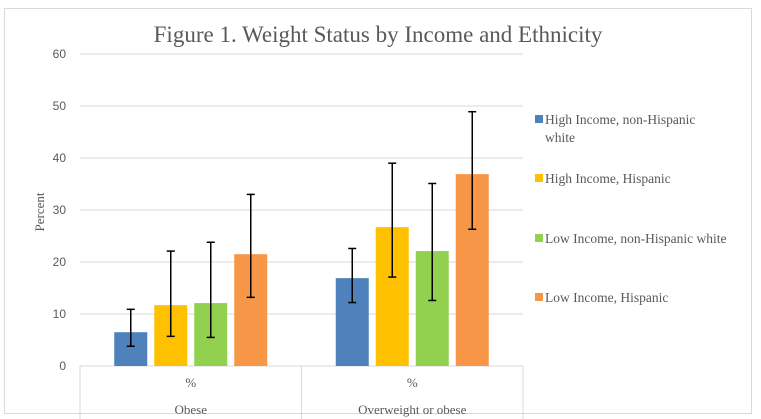  I want to click on y-axis-ticks: 0 10 20 30 40 50 60, so click(60, 210).